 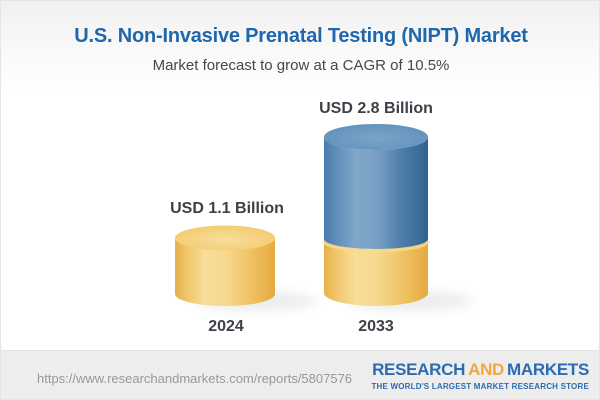 I want to click on bar-2033-value-label: USD 2.8 Billion, so click(x=376, y=108).